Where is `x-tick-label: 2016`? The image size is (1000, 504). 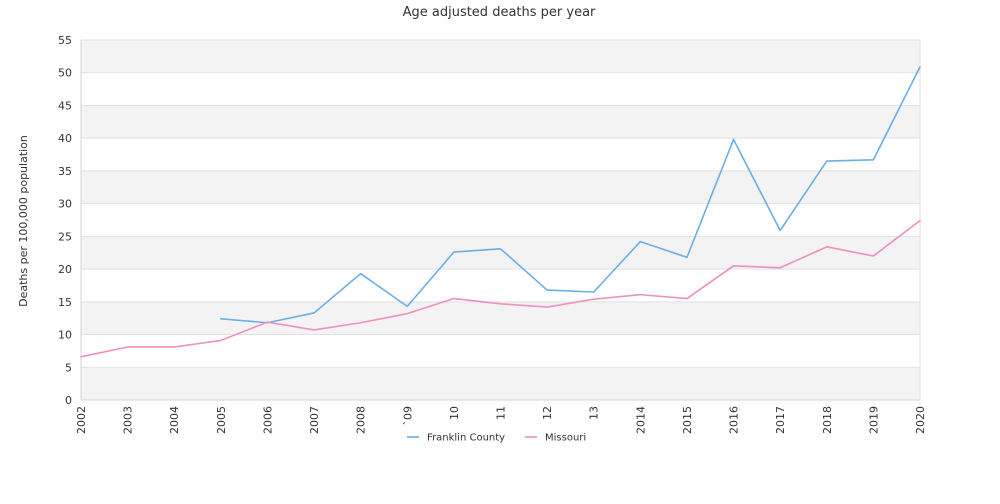
x-tick-label: 2016 is located at coordinates (734, 420).